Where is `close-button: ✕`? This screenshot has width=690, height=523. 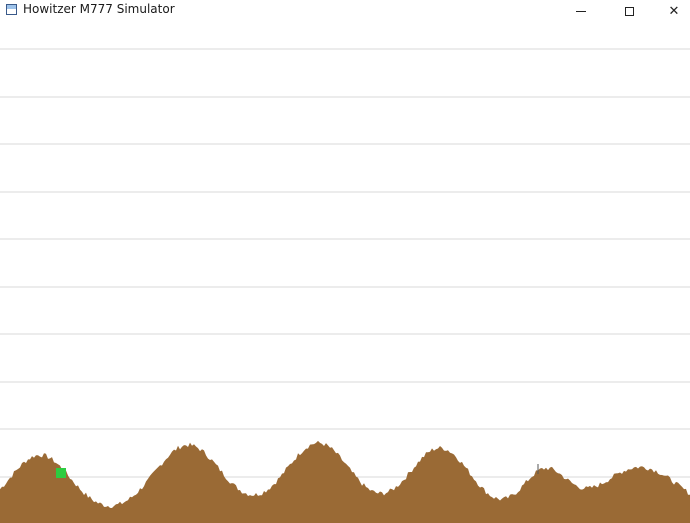 close-button: ✕ is located at coordinates (670, 11).